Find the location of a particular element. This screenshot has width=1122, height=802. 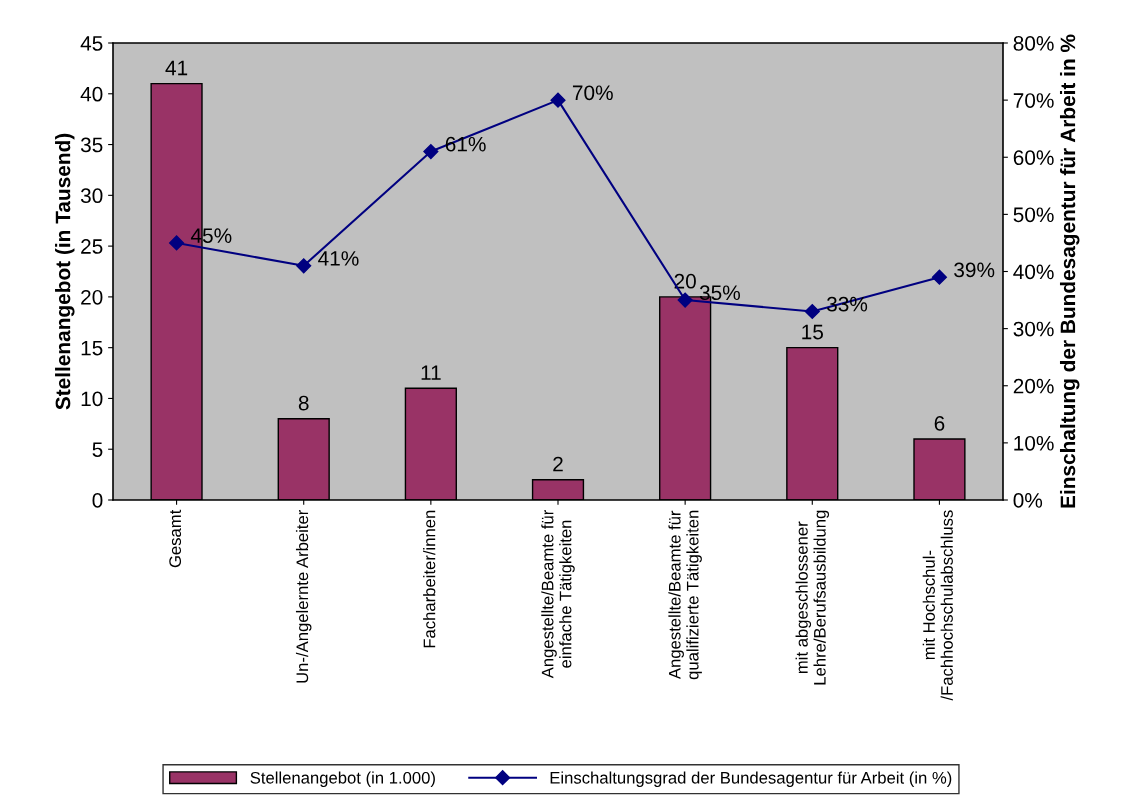

y-tick-label: 35 is located at coordinates (91, 145).